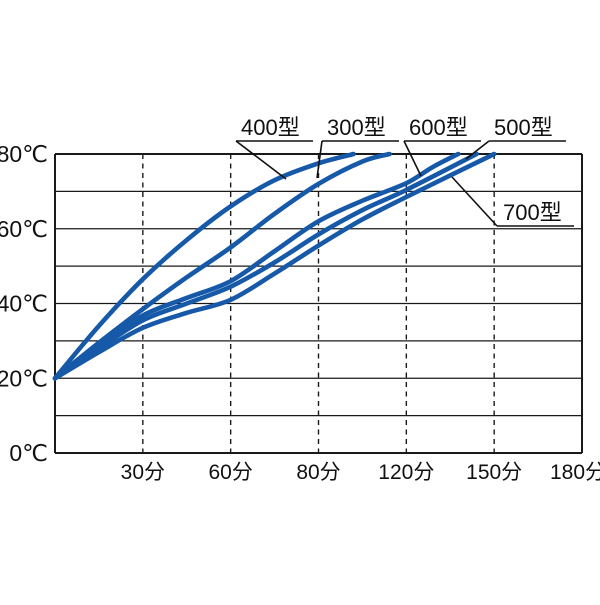 The width and height of the screenshot is (600, 605). What do you see at coordinates (24, 154) in the screenshot?
I see `y-axis-tick-label: 80℃` at bounding box center [24, 154].